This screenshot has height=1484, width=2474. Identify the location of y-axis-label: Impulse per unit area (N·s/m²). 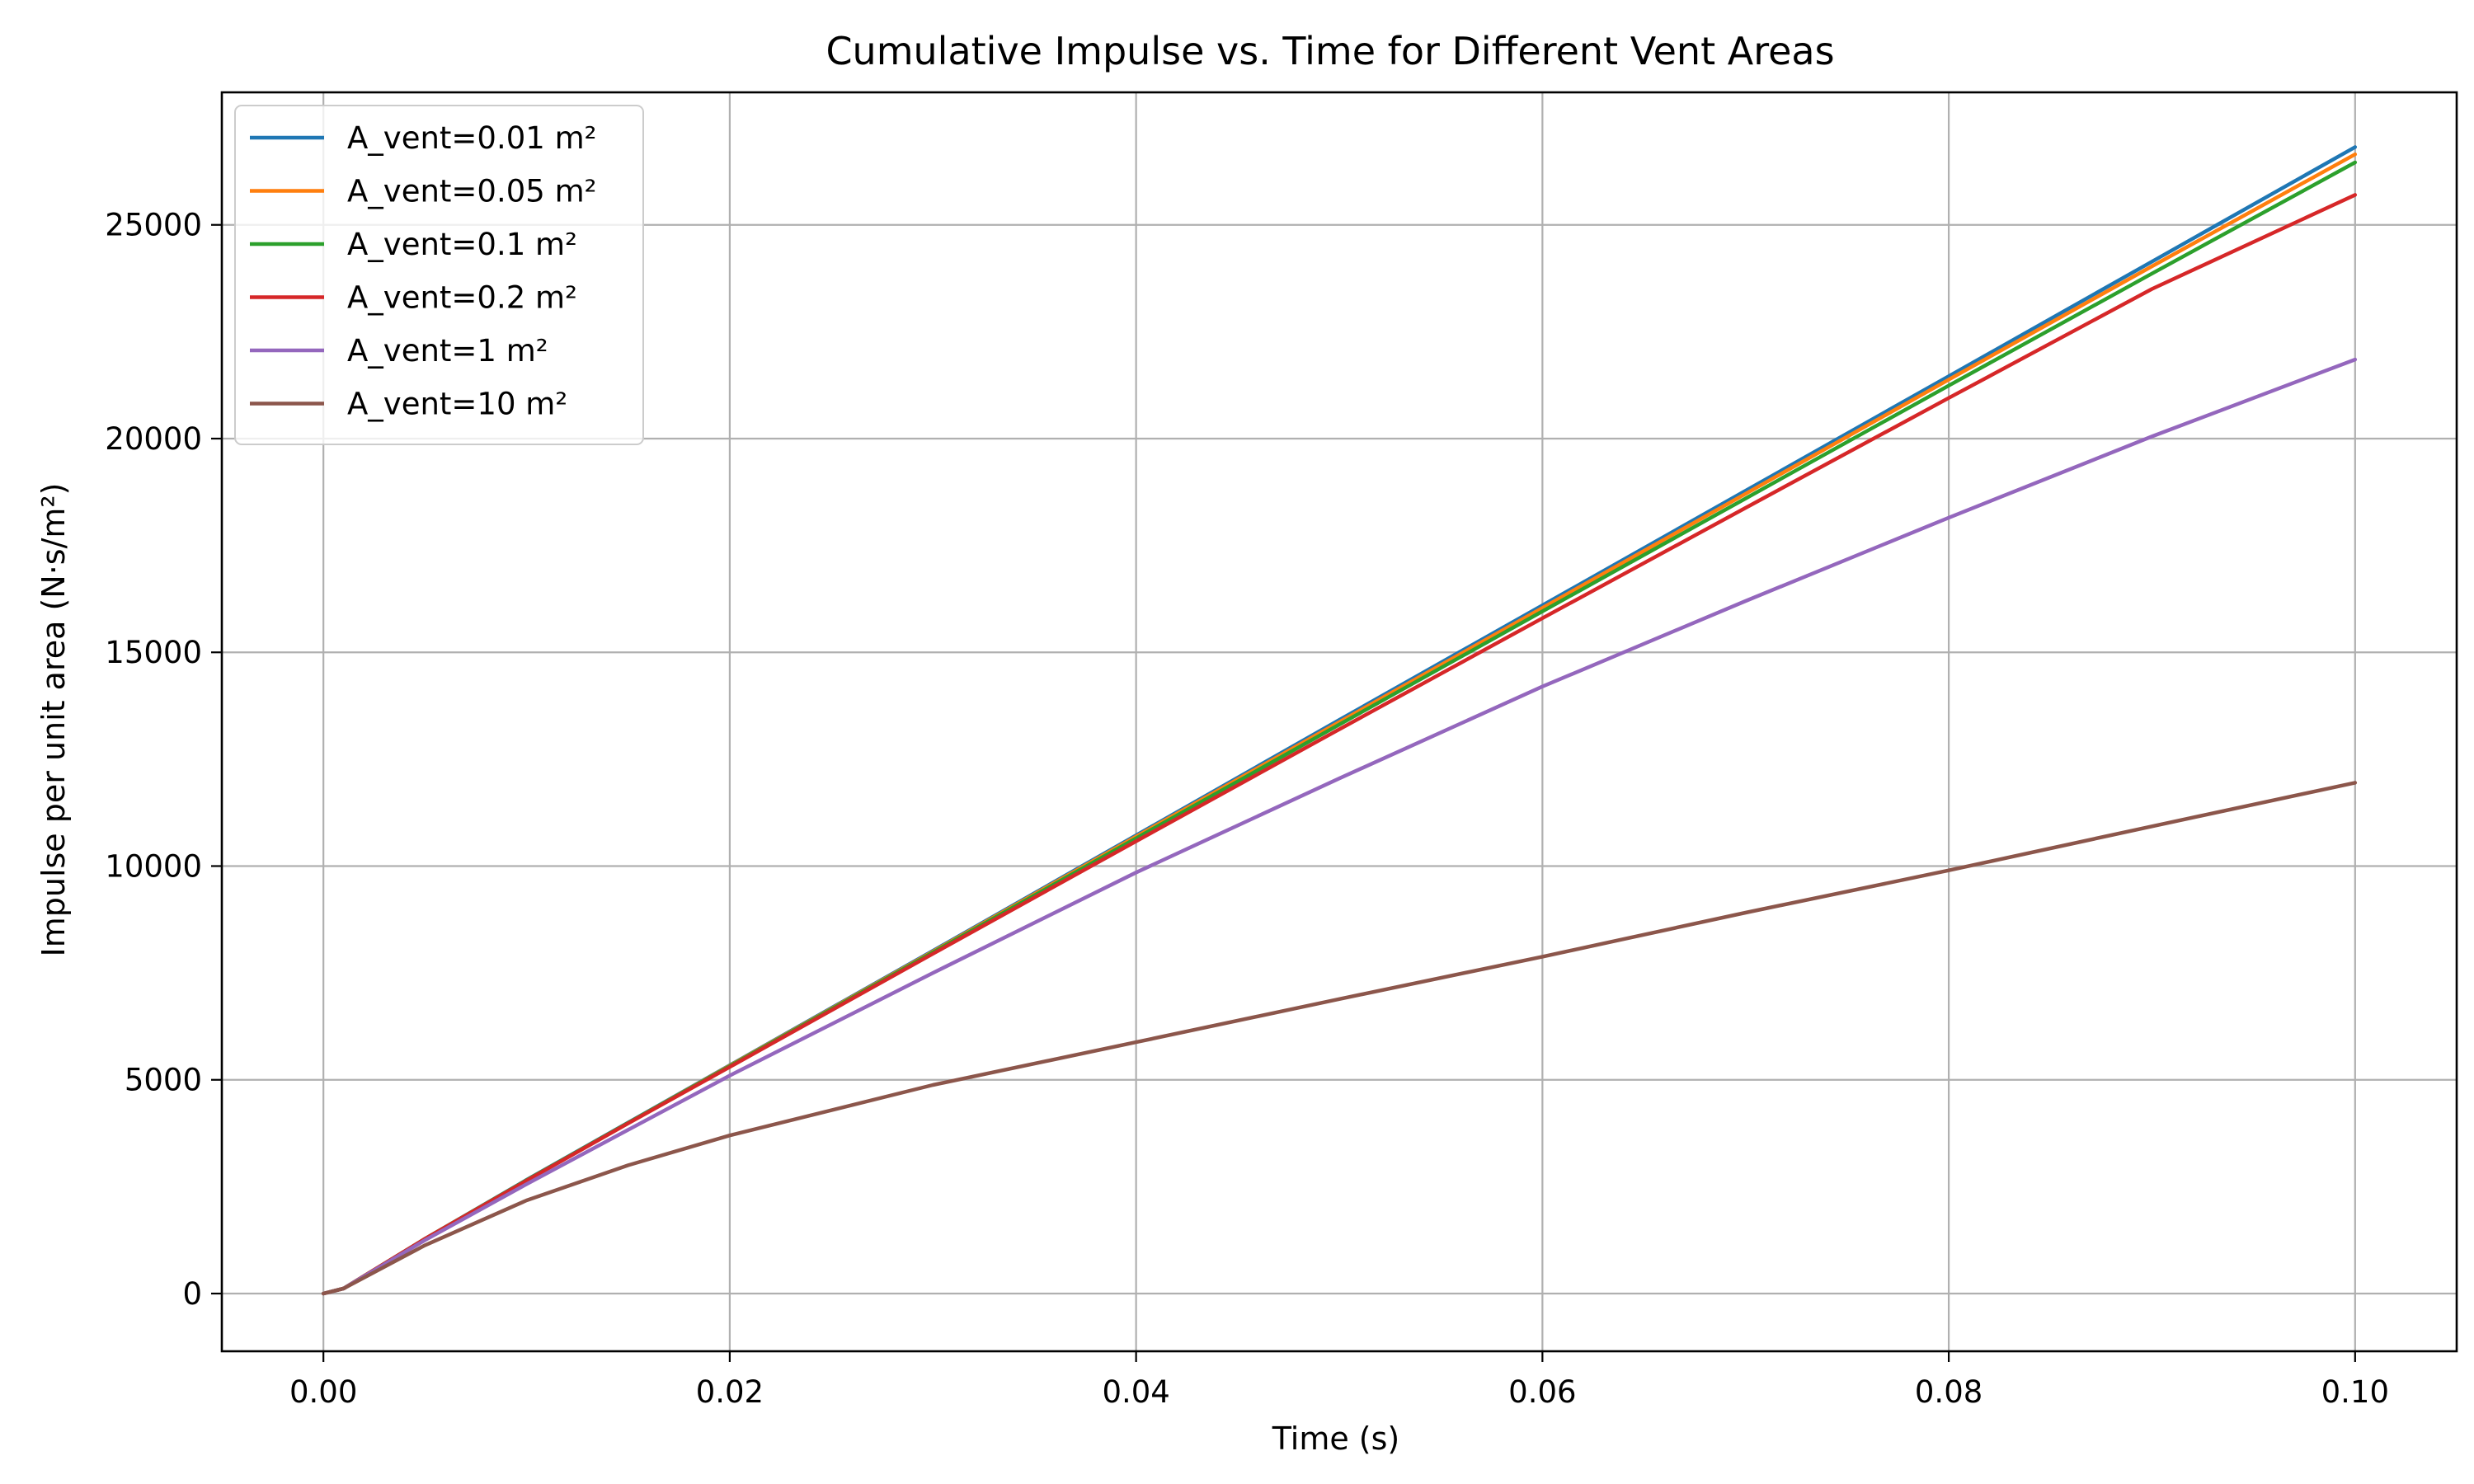
(53, 720).